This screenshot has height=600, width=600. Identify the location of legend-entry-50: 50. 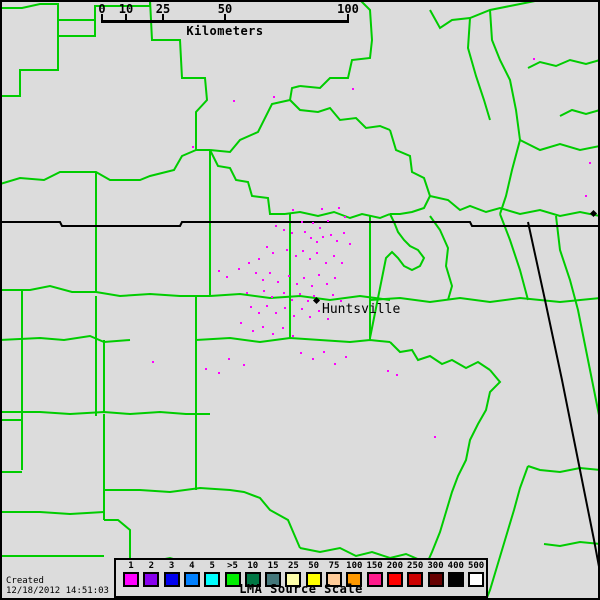
(314, 579).